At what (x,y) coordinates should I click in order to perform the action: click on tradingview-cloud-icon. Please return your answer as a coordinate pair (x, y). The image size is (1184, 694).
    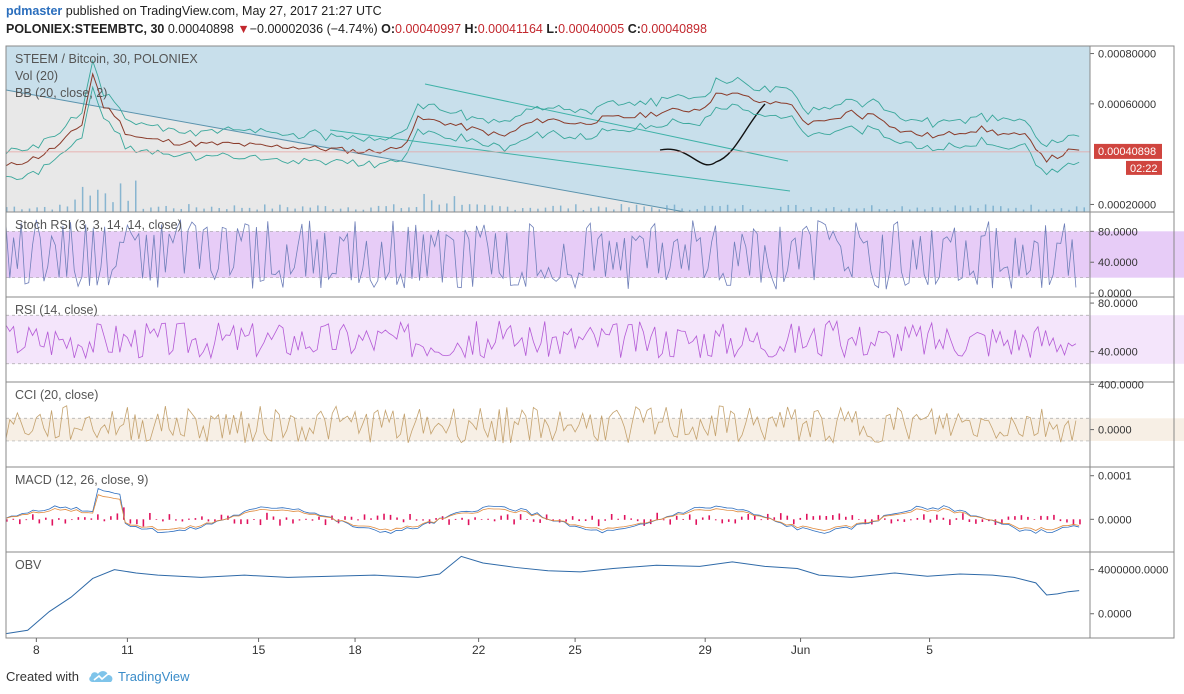
    Looking at the image, I should click on (101, 676).